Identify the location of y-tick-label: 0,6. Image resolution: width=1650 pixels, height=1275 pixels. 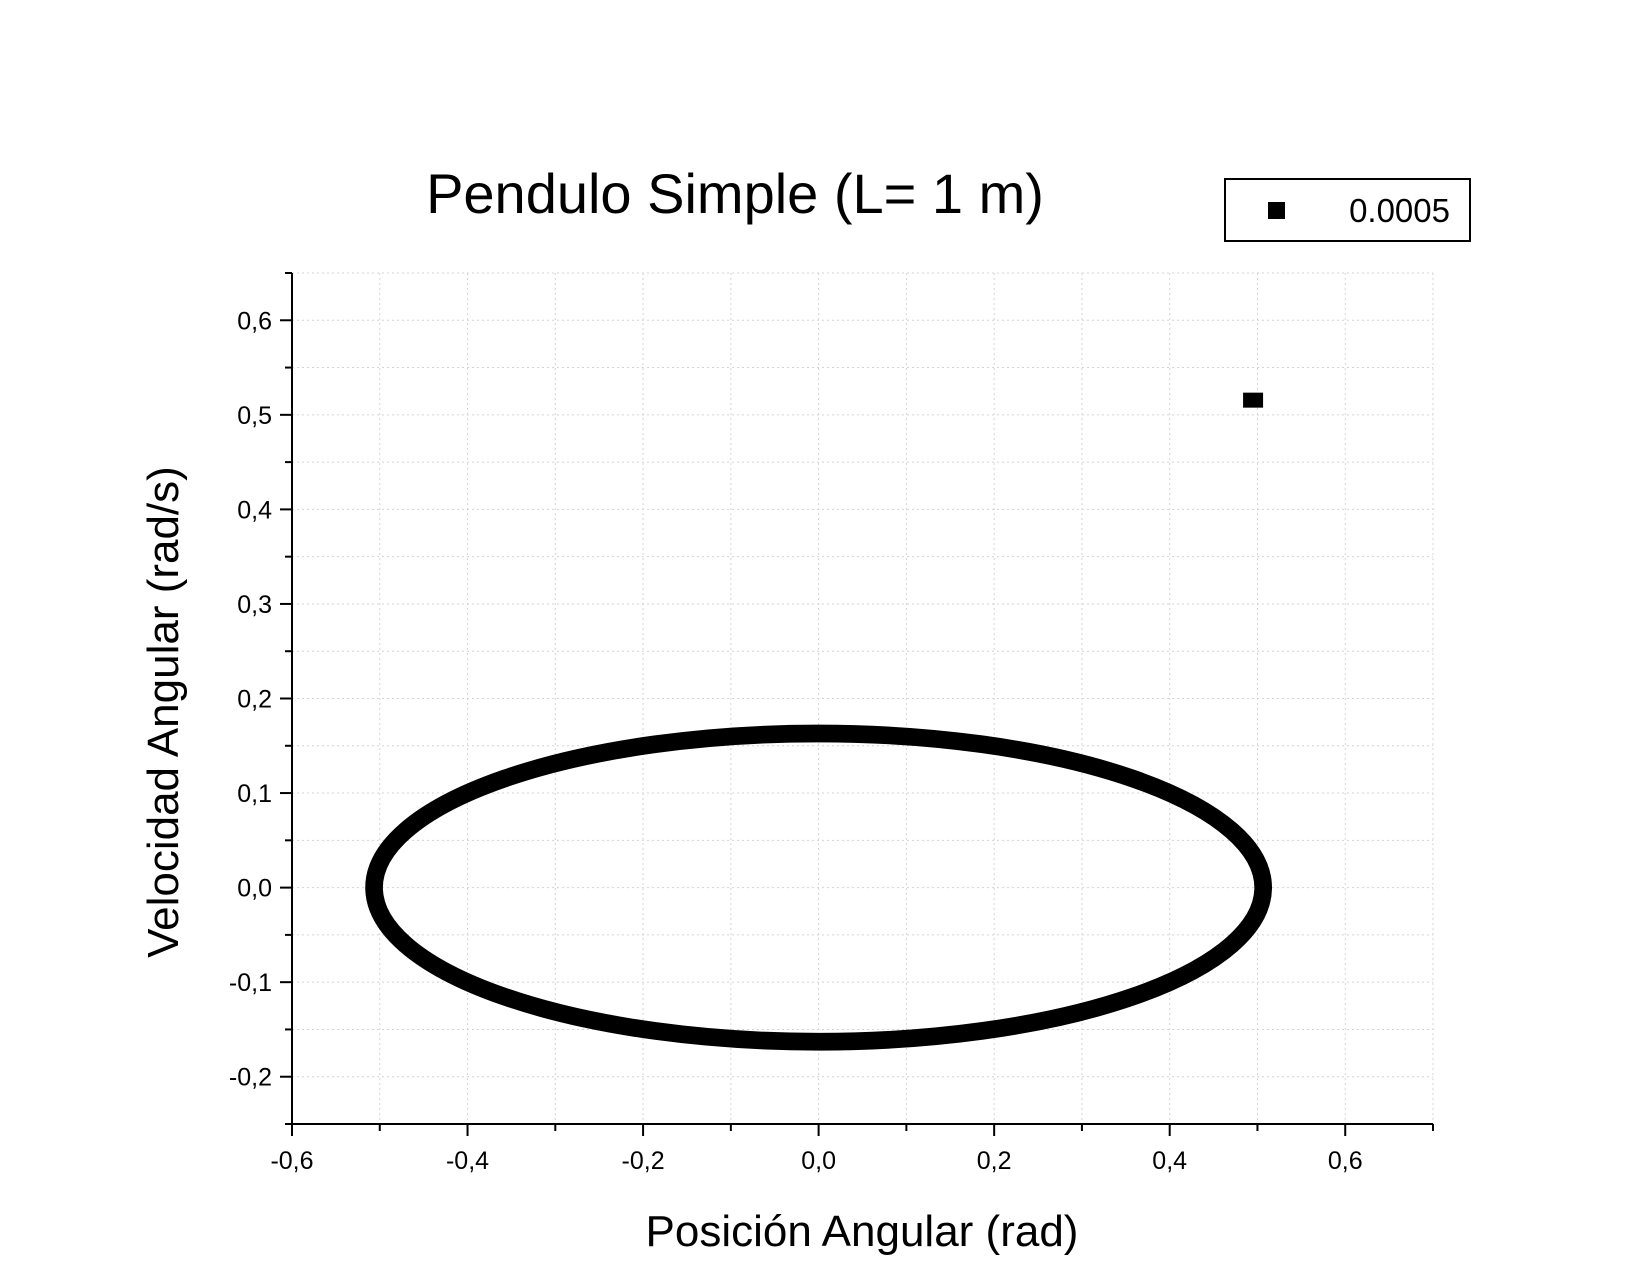
(254, 321).